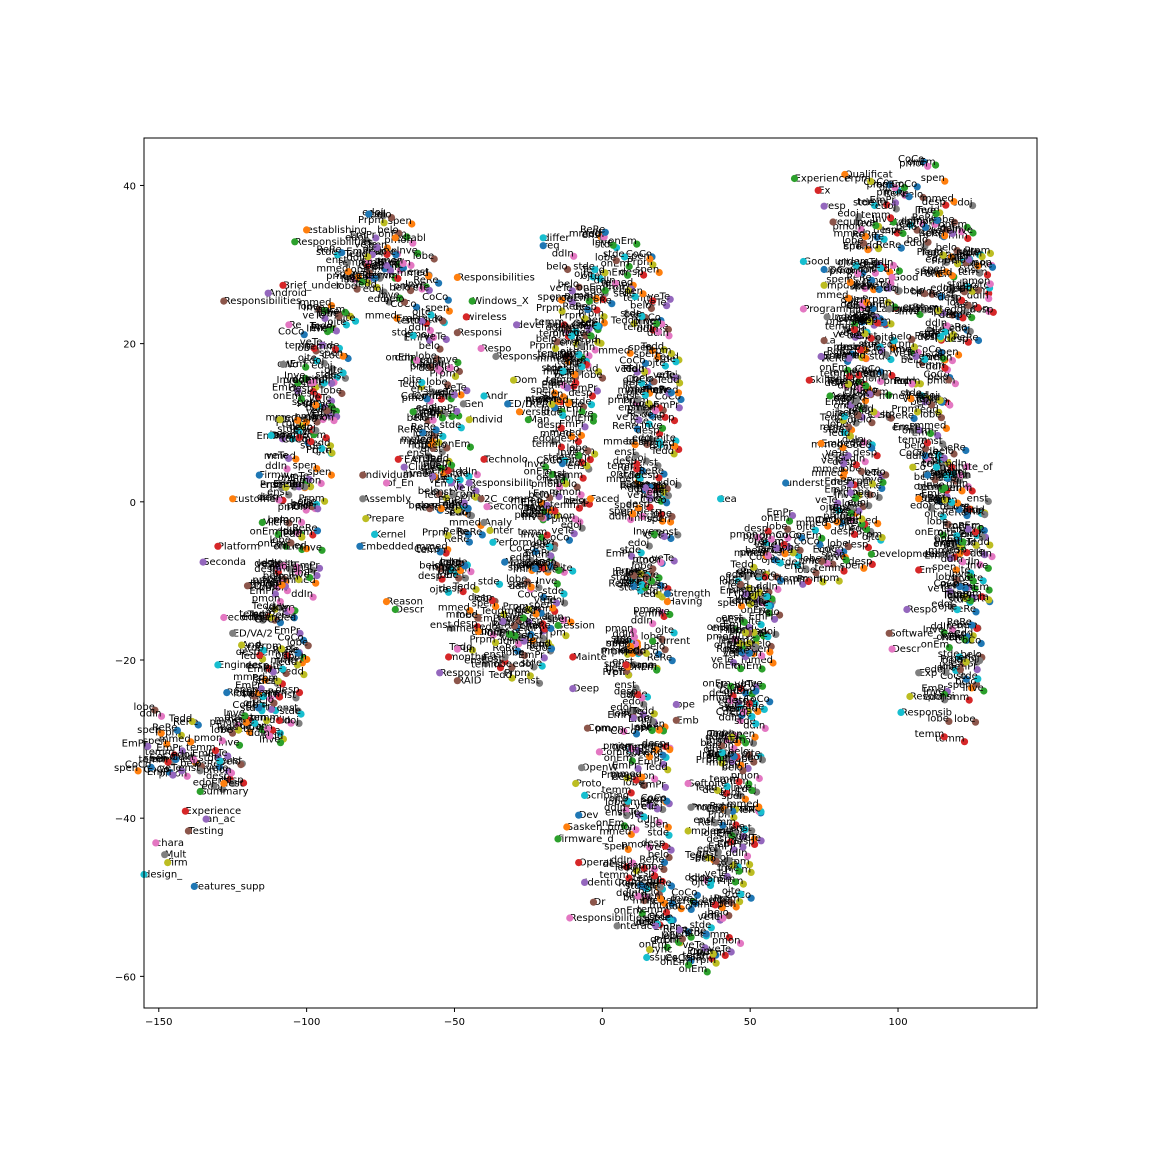 The image size is (1152, 1152). What do you see at coordinates (163, 875) in the screenshot?
I see `point-label: design_` at bounding box center [163, 875].